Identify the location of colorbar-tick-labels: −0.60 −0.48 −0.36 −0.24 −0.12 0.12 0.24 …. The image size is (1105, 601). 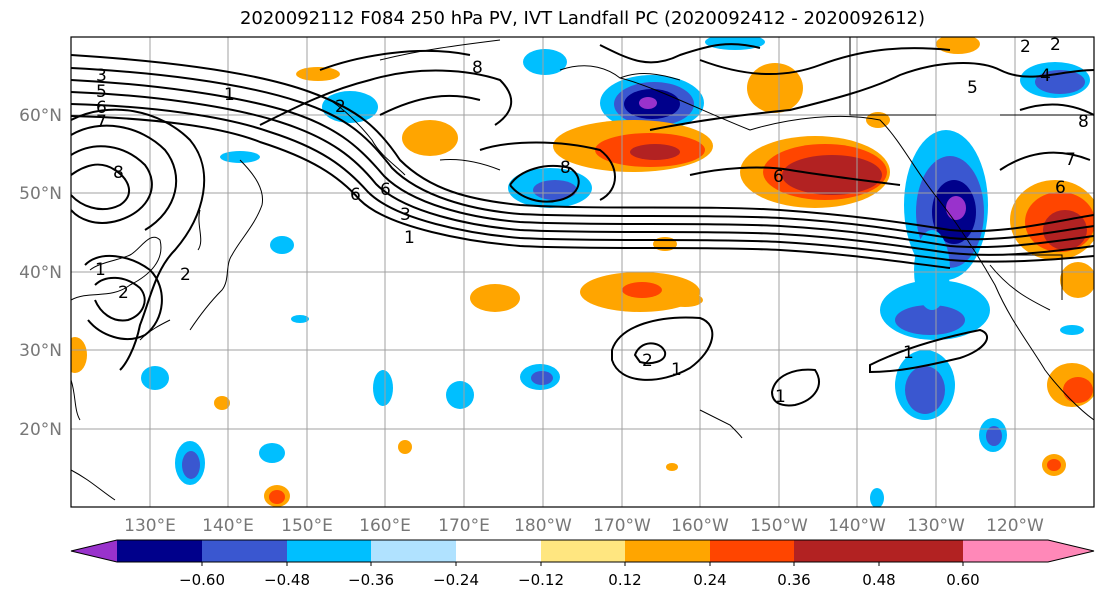
(579, 580).